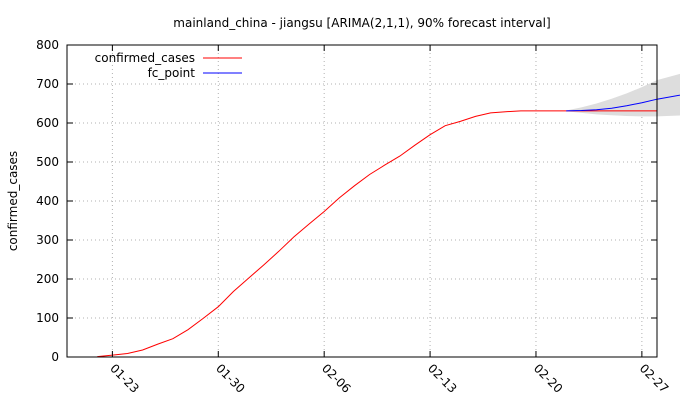  Describe the element at coordinates (124, 378) in the screenshot. I see `x-tick-label: 01-23` at that location.